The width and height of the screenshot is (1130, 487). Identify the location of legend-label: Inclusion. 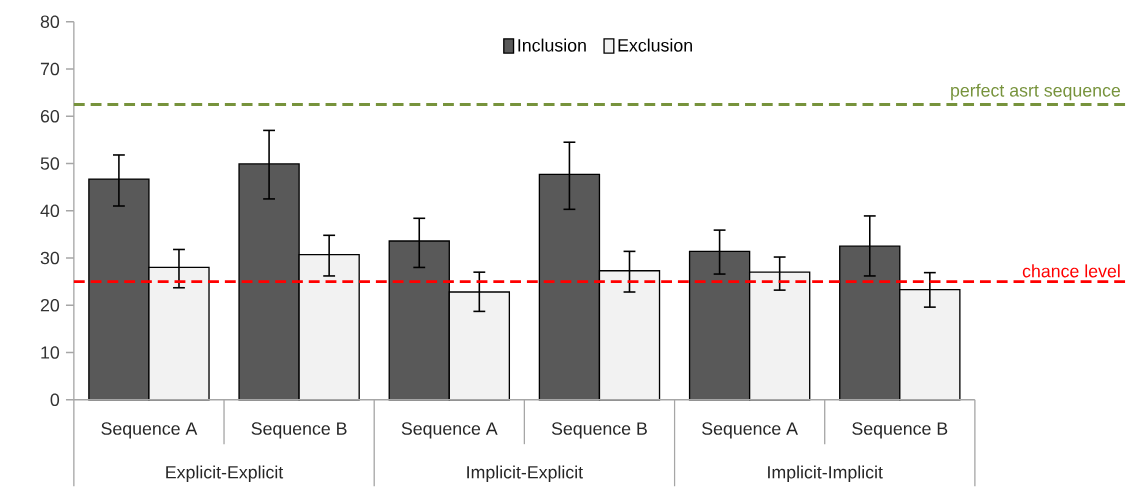
(552, 45).